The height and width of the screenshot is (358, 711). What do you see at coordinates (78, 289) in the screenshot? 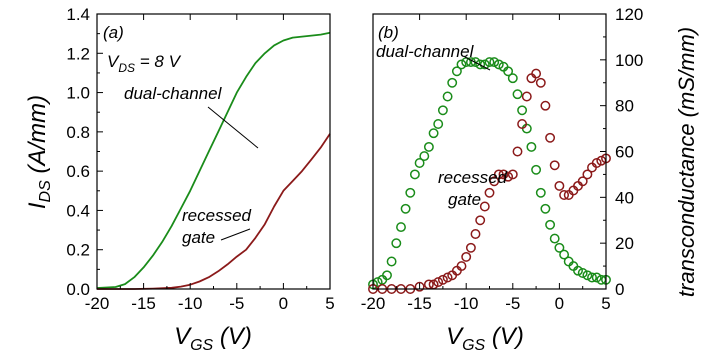
I see `panel-a-y-tick-label: 0.0` at bounding box center [78, 289].